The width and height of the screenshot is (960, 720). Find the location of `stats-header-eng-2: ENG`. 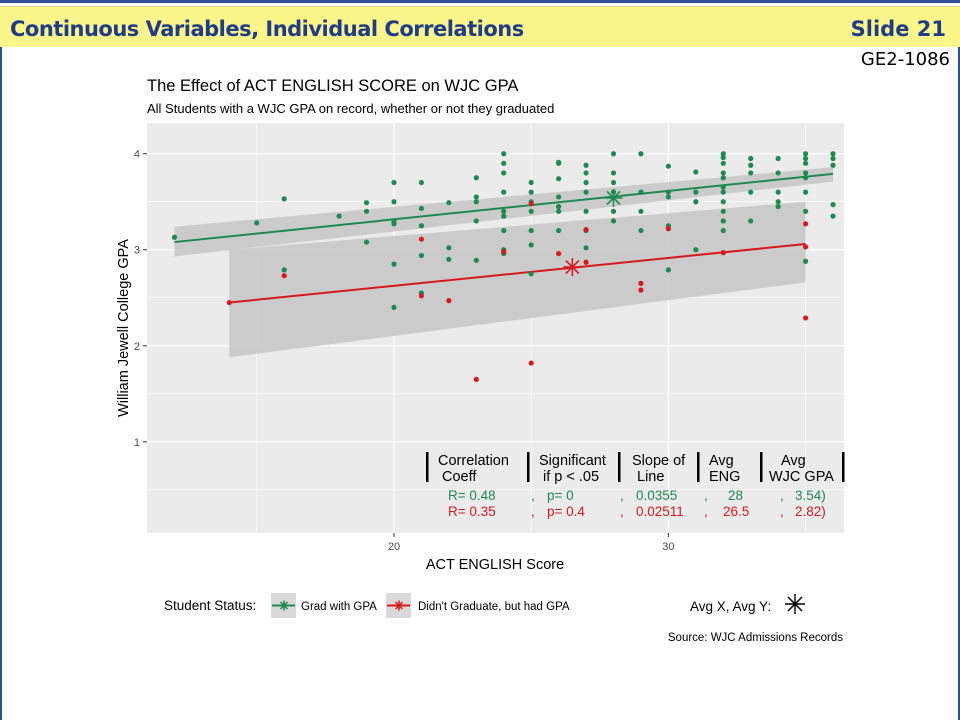

stats-header-eng-2: ENG is located at coordinates (724, 477).